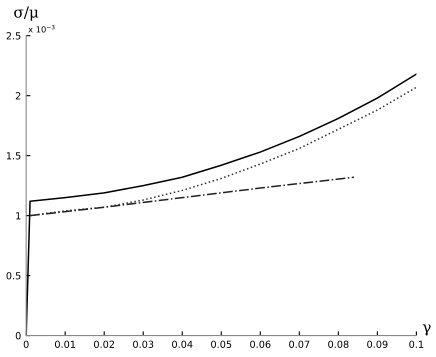 The width and height of the screenshot is (436, 357). Describe the element at coordinates (18, 216) in the screenshot. I see `y-tick-label: 1` at that location.